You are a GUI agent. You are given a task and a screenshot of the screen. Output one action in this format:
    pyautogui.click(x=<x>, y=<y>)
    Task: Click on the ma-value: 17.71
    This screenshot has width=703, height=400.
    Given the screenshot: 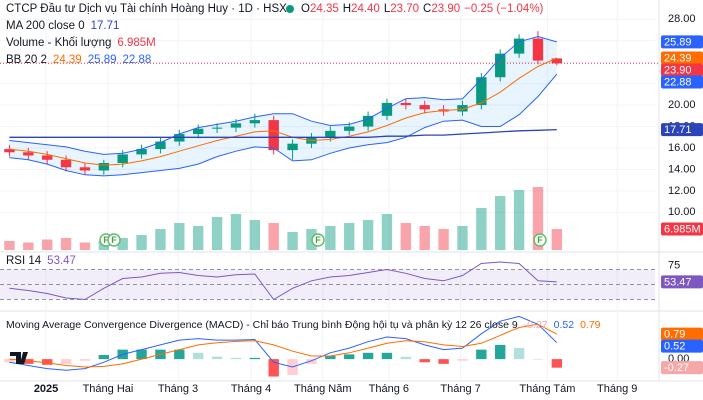 What is the action you would take?
    pyautogui.click(x=105, y=26)
    